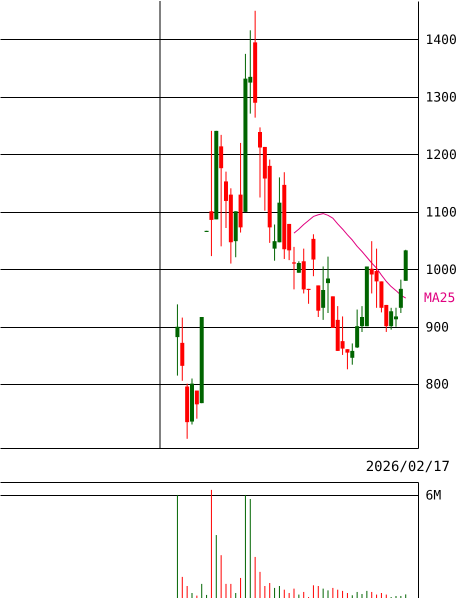  I want to click on y-tick-label: 1300, so click(441, 98).